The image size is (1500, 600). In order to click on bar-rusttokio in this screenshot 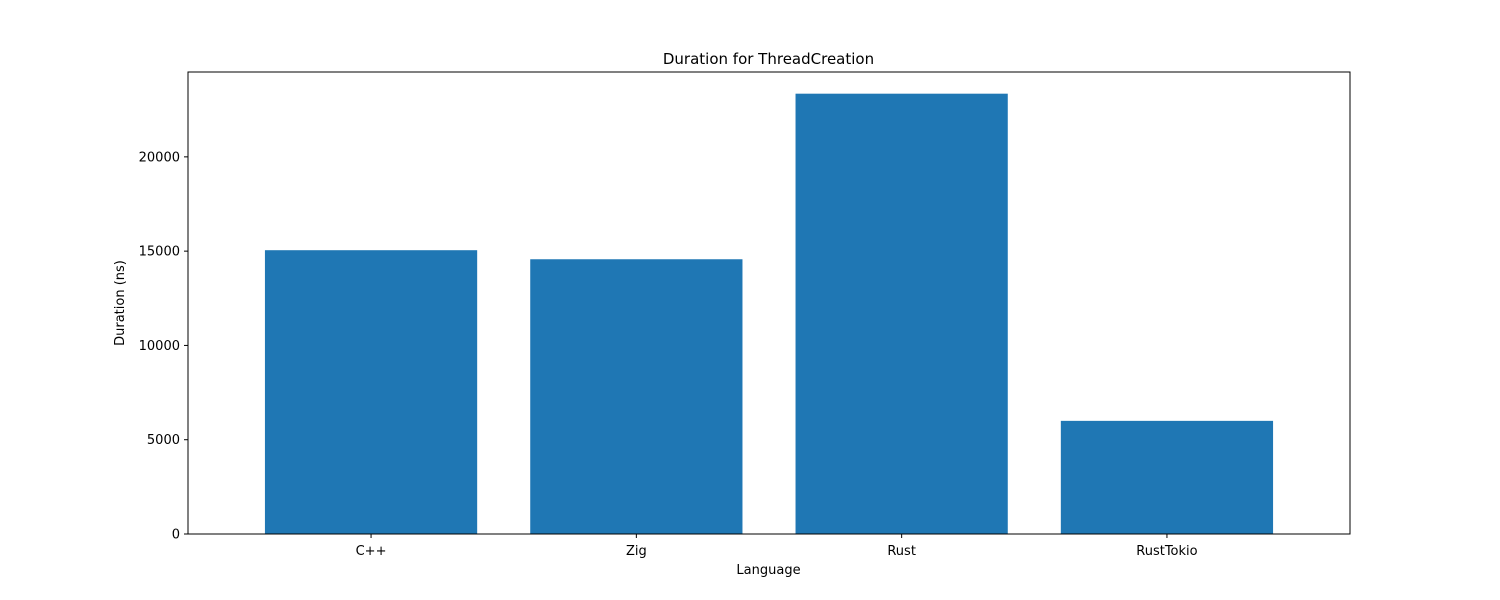, I will do `click(1167, 477)`.